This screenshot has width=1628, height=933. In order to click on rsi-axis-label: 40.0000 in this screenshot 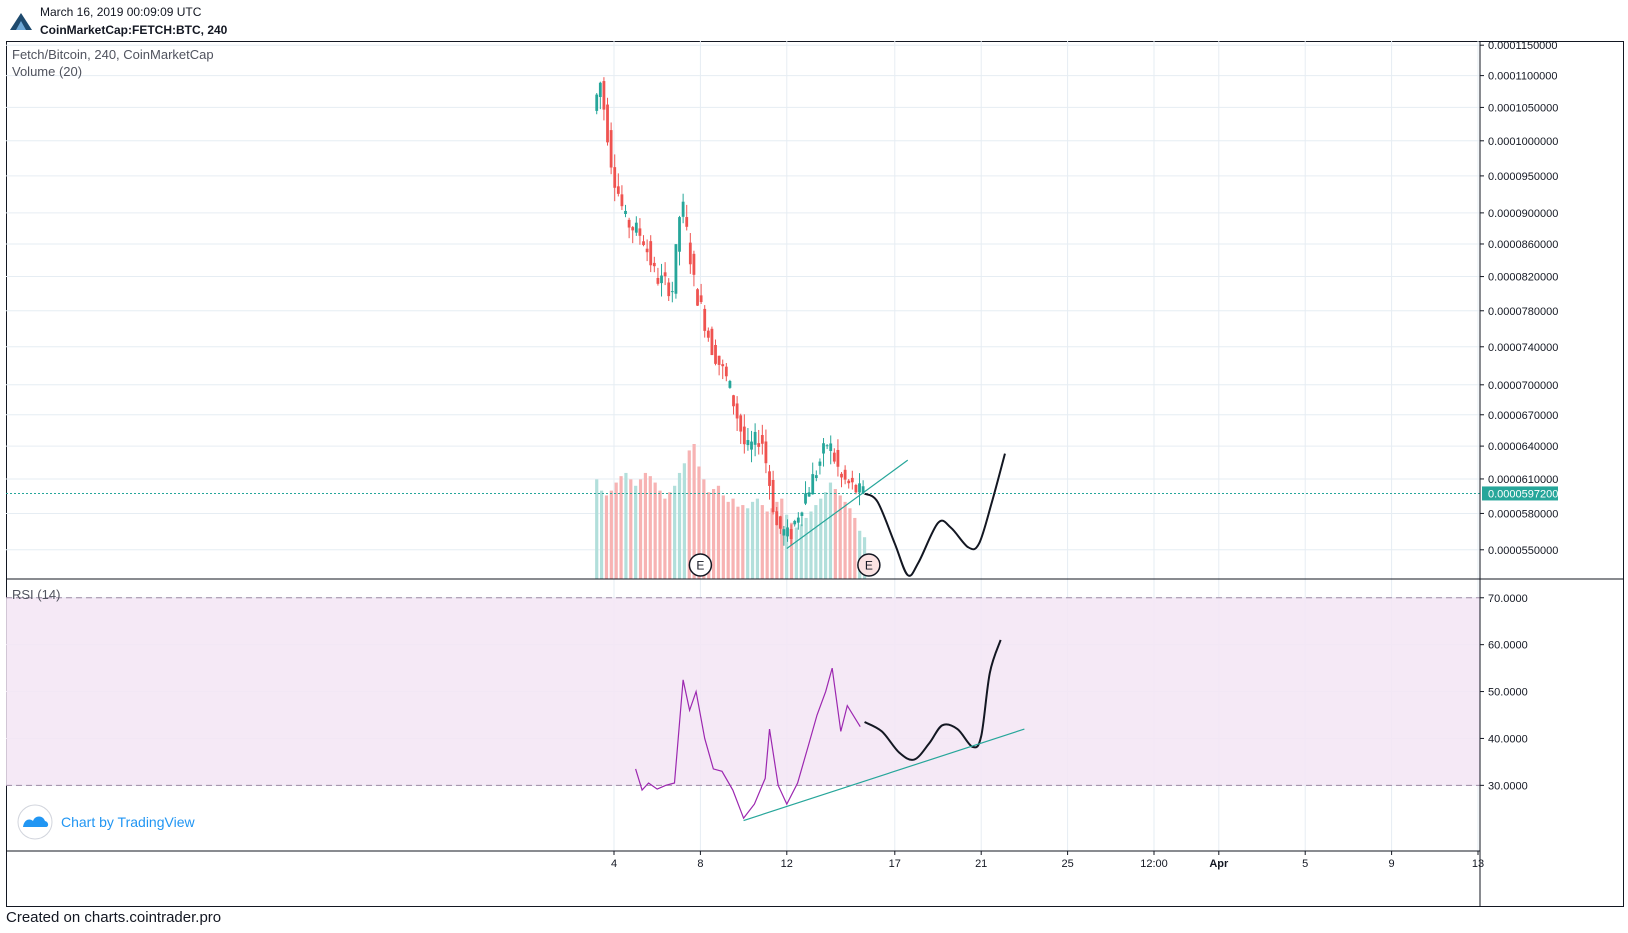, I will do `click(1508, 739)`.